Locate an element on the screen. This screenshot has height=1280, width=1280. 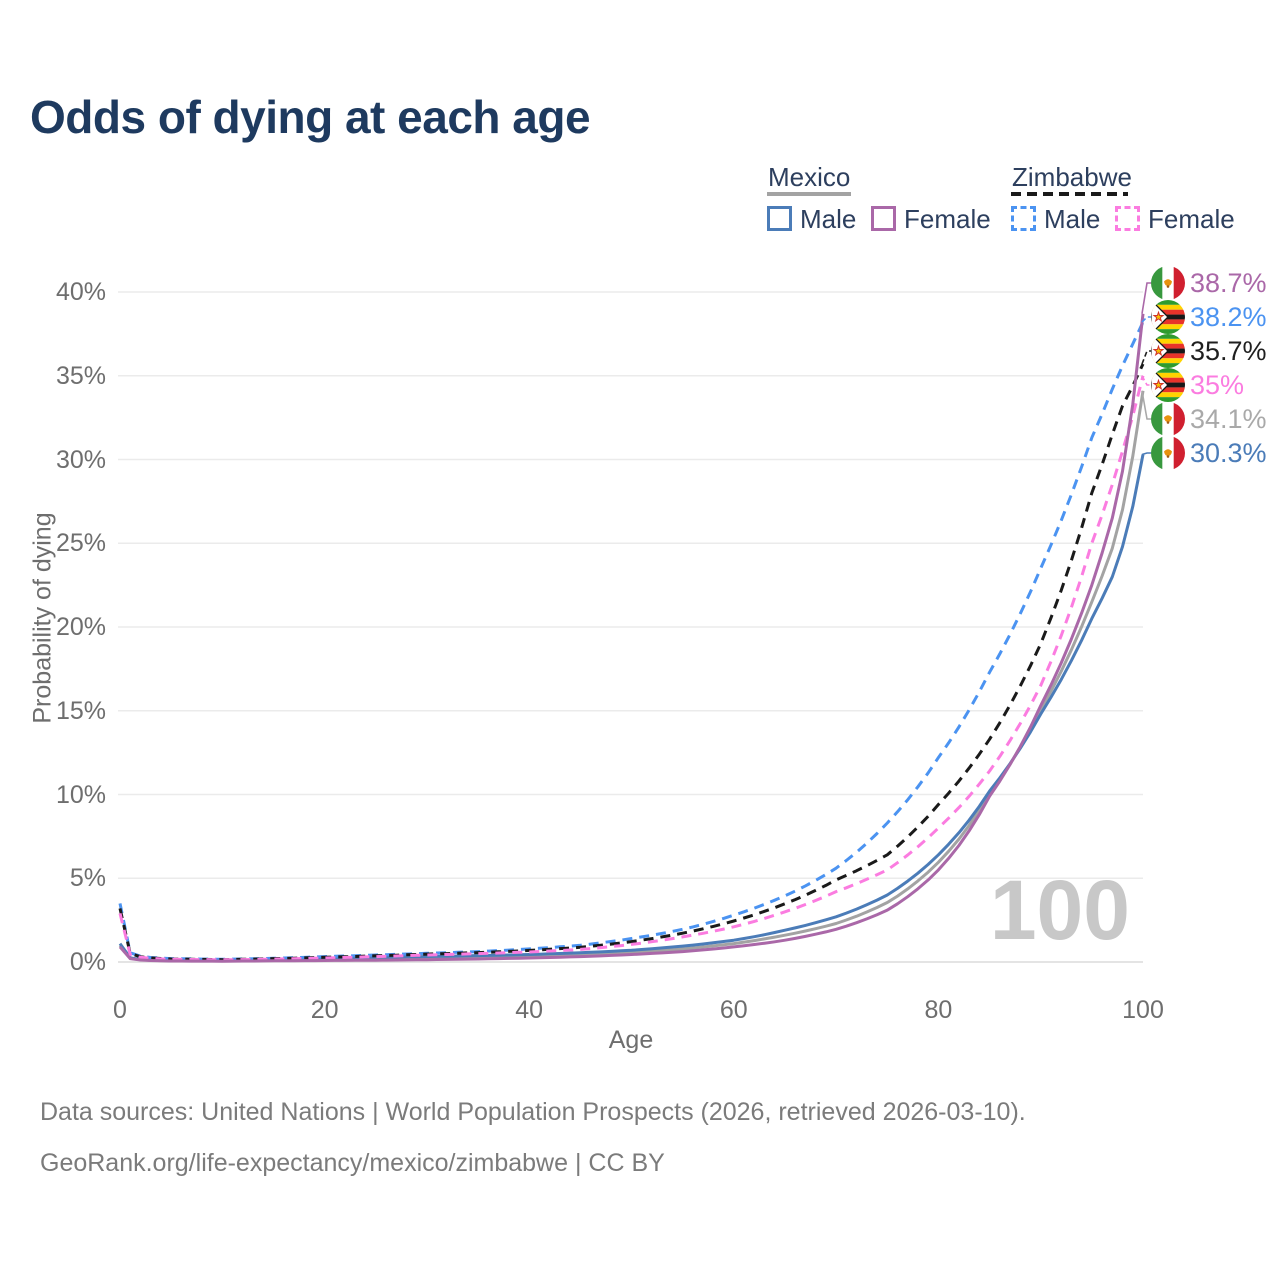
x-tick-label-60: 60 is located at coordinates (733, 1010).